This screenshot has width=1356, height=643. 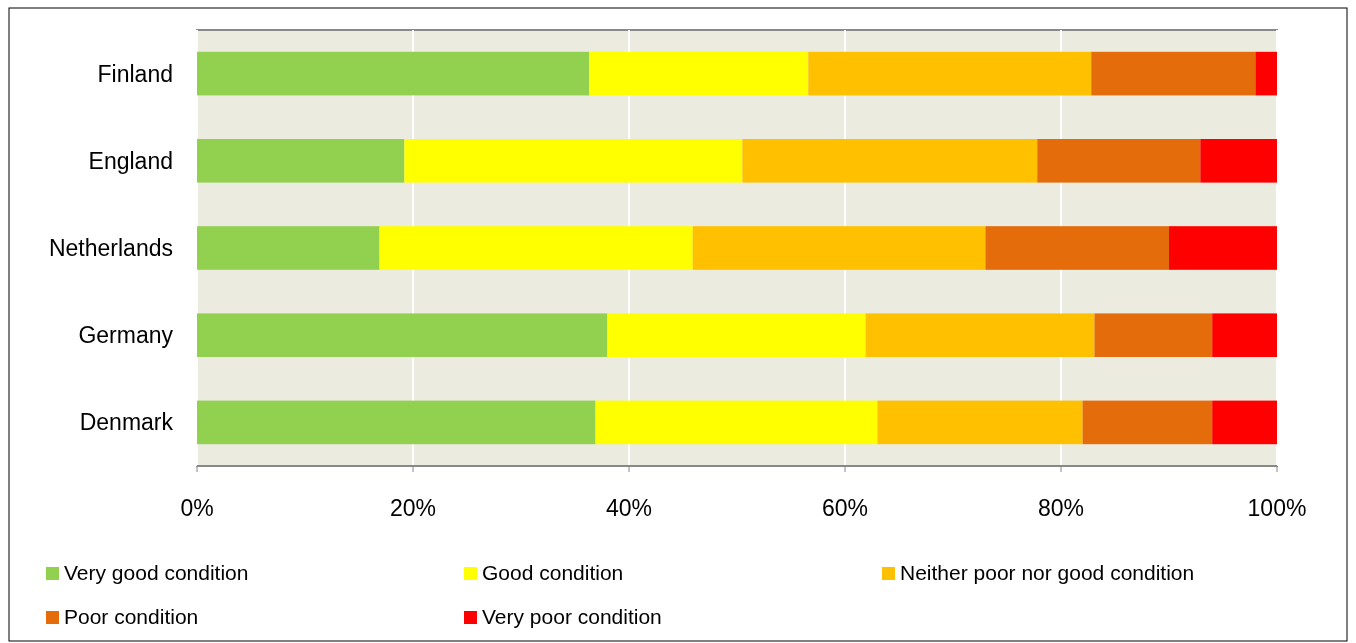 What do you see at coordinates (1047, 573) in the screenshot?
I see `legend-label: Neither poor nor good condition` at bounding box center [1047, 573].